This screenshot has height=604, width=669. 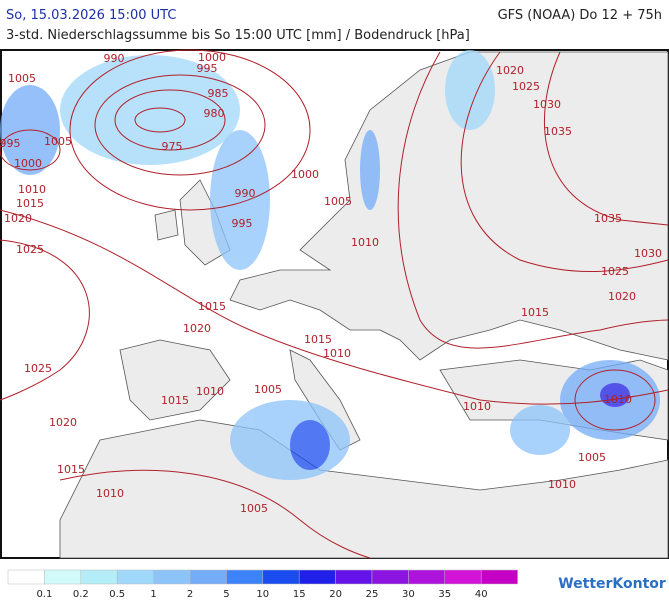 What do you see at coordinates (481, 594) in the screenshot?
I see `legend-label: 40` at bounding box center [481, 594].